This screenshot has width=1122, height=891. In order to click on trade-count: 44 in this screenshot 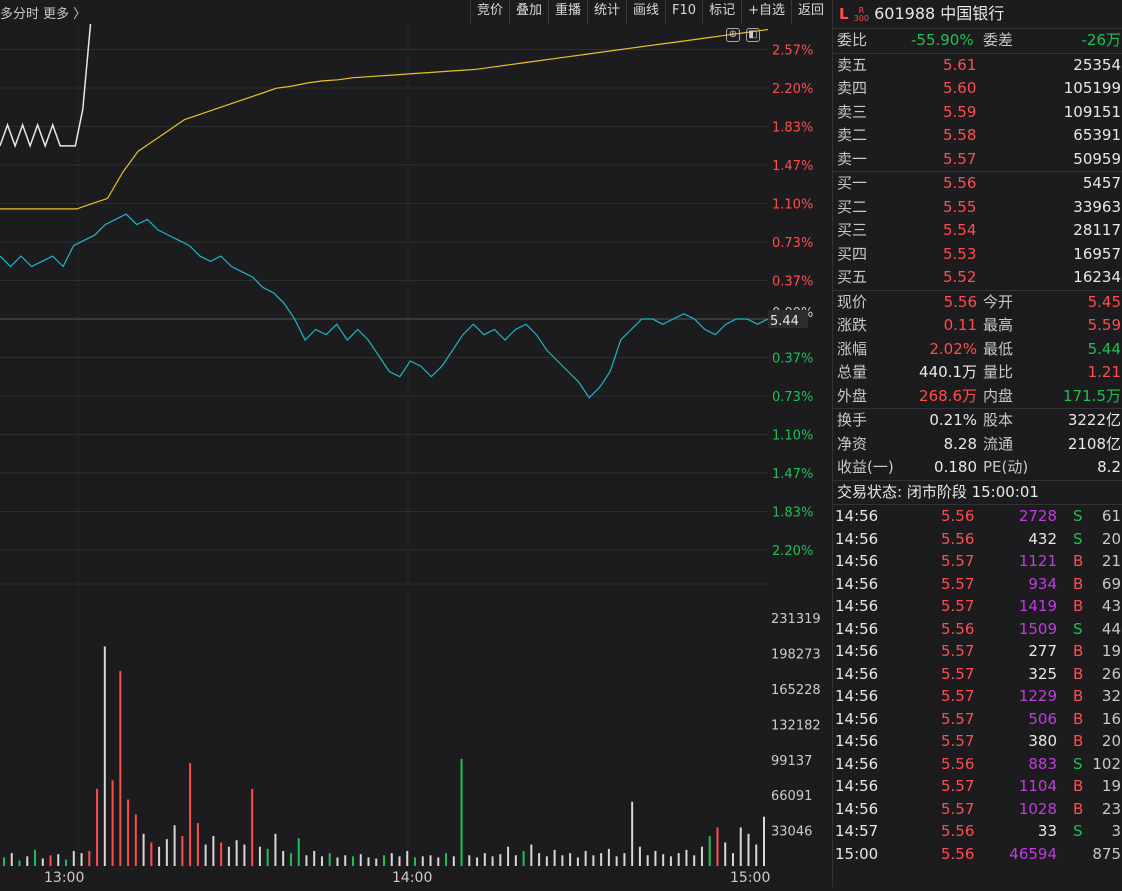, I will do `click(1111, 628)`.